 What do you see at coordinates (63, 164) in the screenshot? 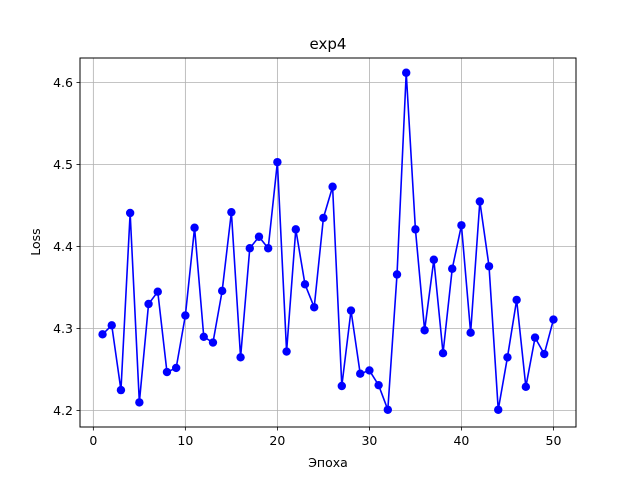
I see `y-tick-label: 4.5` at bounding box center [63, 164].